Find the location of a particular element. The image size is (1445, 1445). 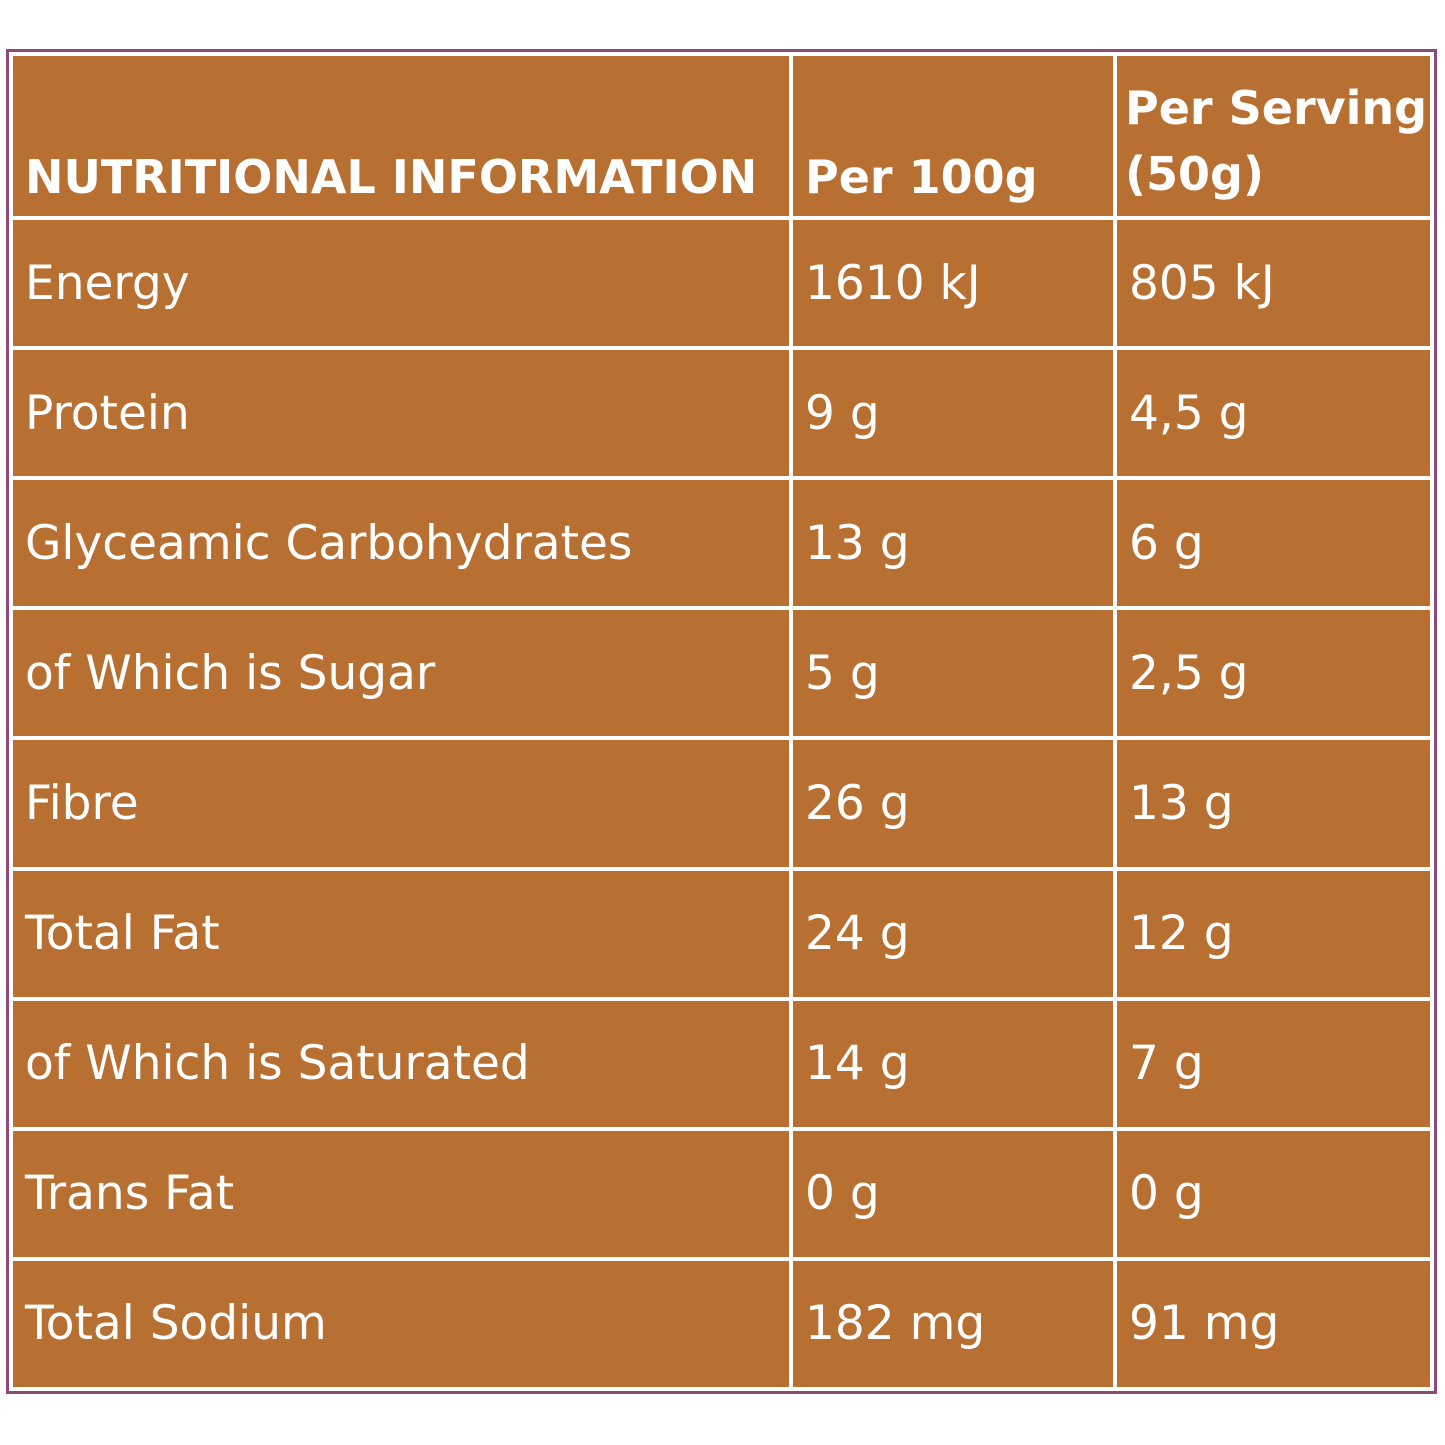

nutrient-name: Glyceamic Carbohydrates is located at coordinates (401, 543).